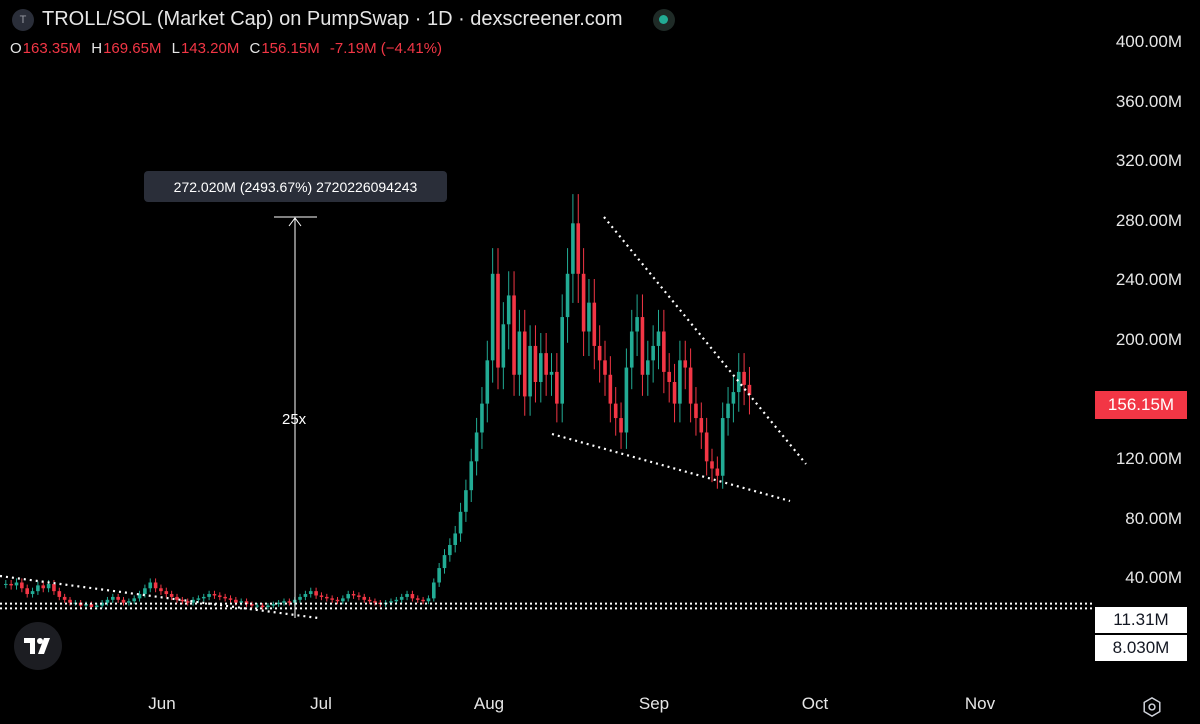  What do you see at coordinates (1153, 518) in the screenshot?
I see `price-axis-label: 80.00M` at bounding box center [1153, 518].